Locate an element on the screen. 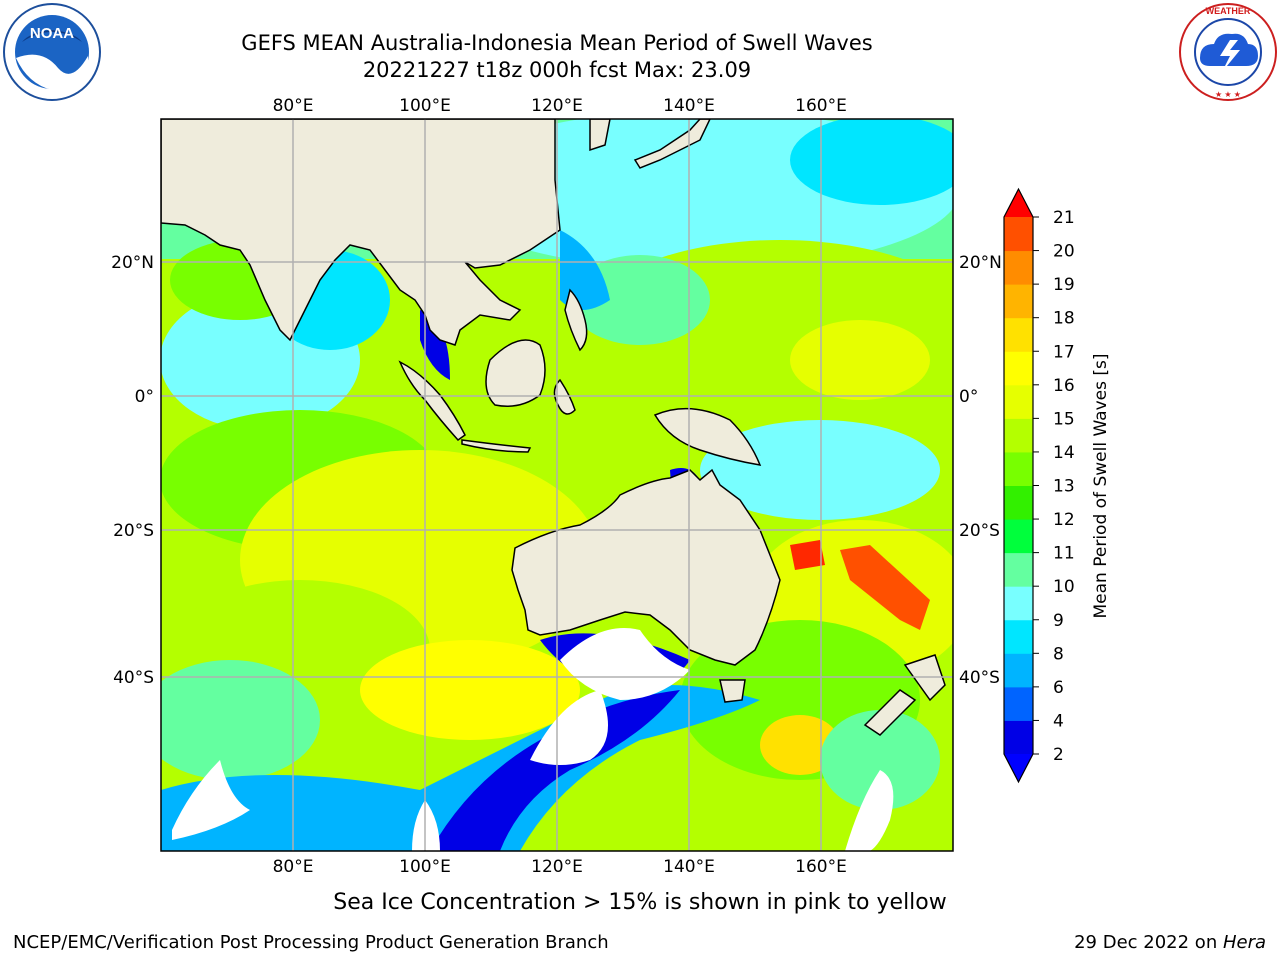 Image resolution: width=1280 pixels, height=960 pixels. colorbar: 2 4 6 8 9 10 11 12 13 14 15 16 17 18 19 20 21 is located at coordinates (1039, 485).